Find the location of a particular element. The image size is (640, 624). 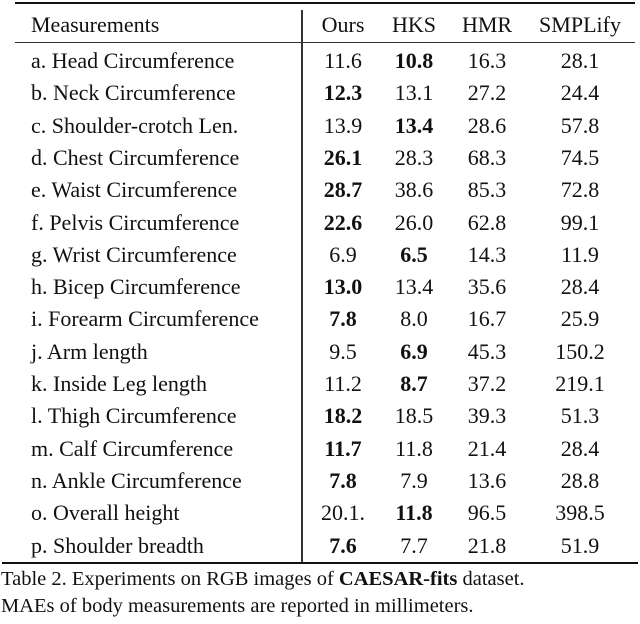

table-row: l. Thigh Circumference 18.2 18.5 39.3 51.3 is located at coordinates (320, 416).